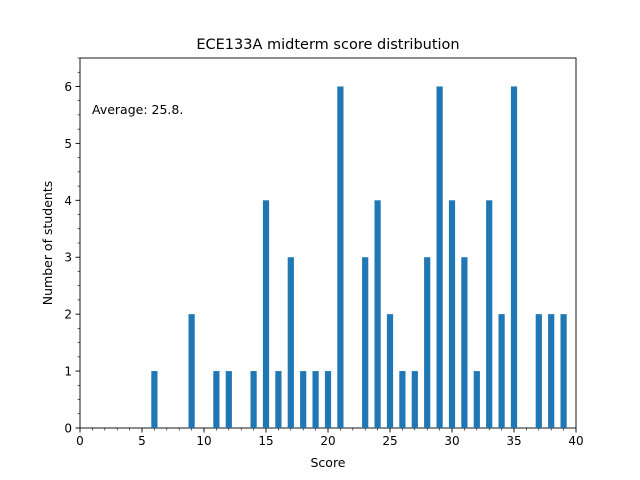  I want to click on x-tick-label: 15, so click(265, 441).